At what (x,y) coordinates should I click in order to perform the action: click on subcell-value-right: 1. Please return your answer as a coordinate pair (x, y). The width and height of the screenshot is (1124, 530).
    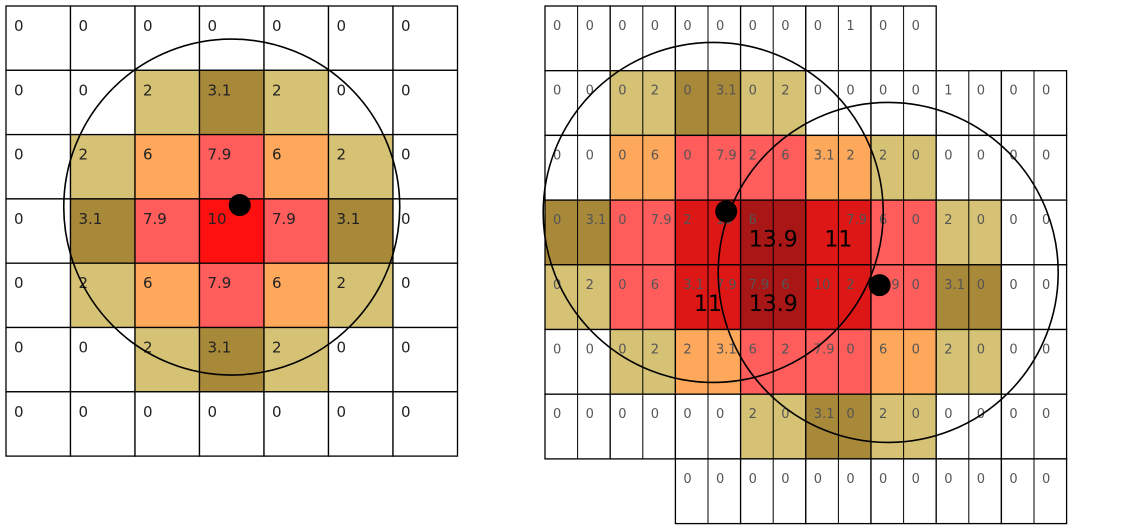
    Looking at the image, I should click on (850, 26).